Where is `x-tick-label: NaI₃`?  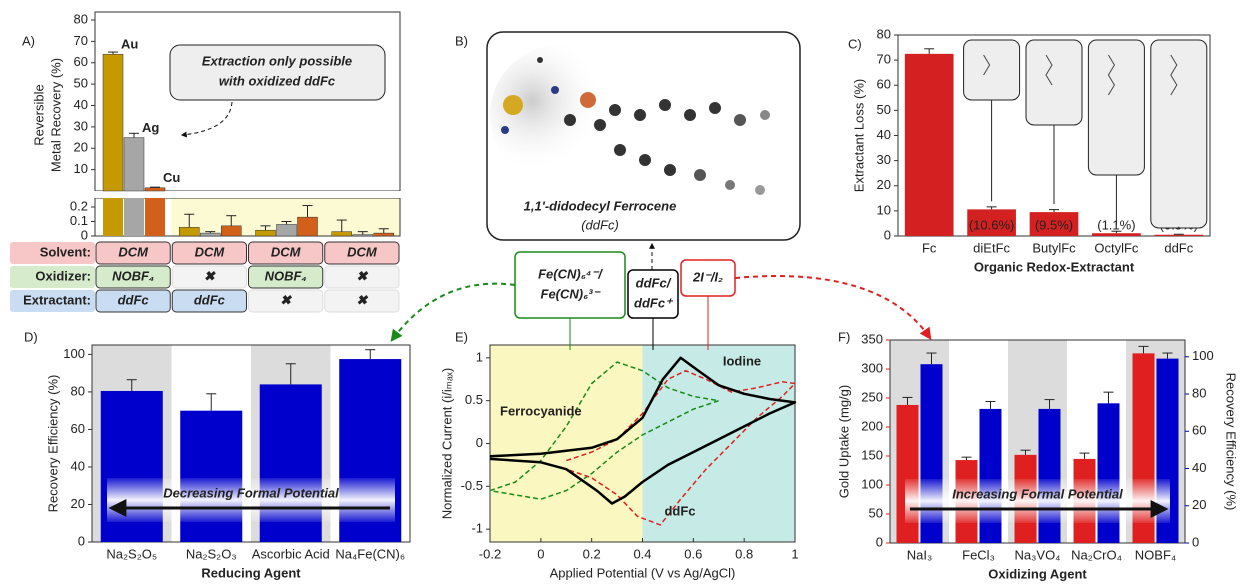 x-tick-label: NaI₃ is located at coordinates (920, 554).